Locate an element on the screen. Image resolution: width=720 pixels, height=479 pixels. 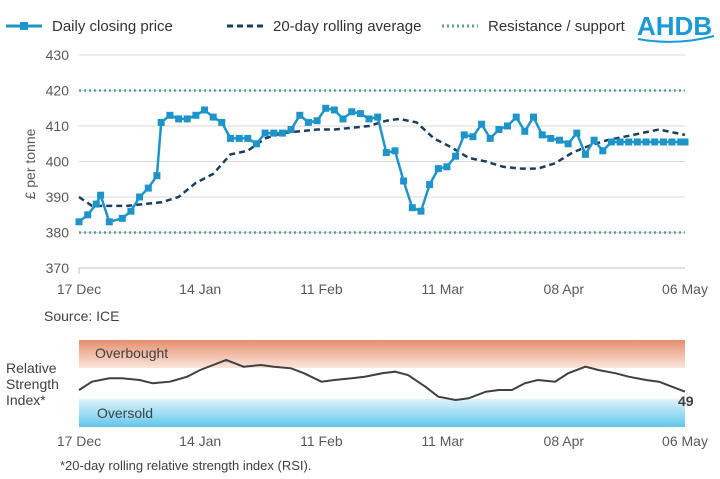
legend-rolling: 20-day rolling average is located at coordinates (323, 26).